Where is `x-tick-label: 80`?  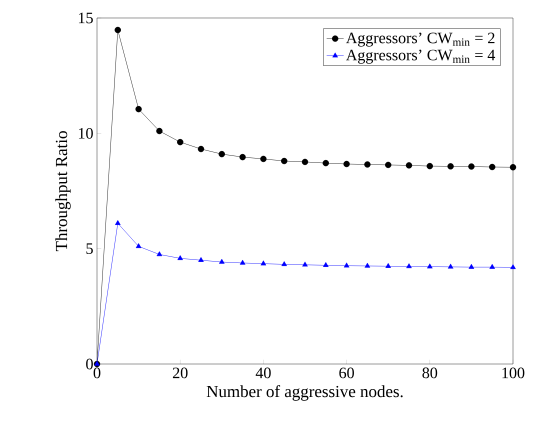 x-tick-label: 80 is located at coordinates (430, 373).